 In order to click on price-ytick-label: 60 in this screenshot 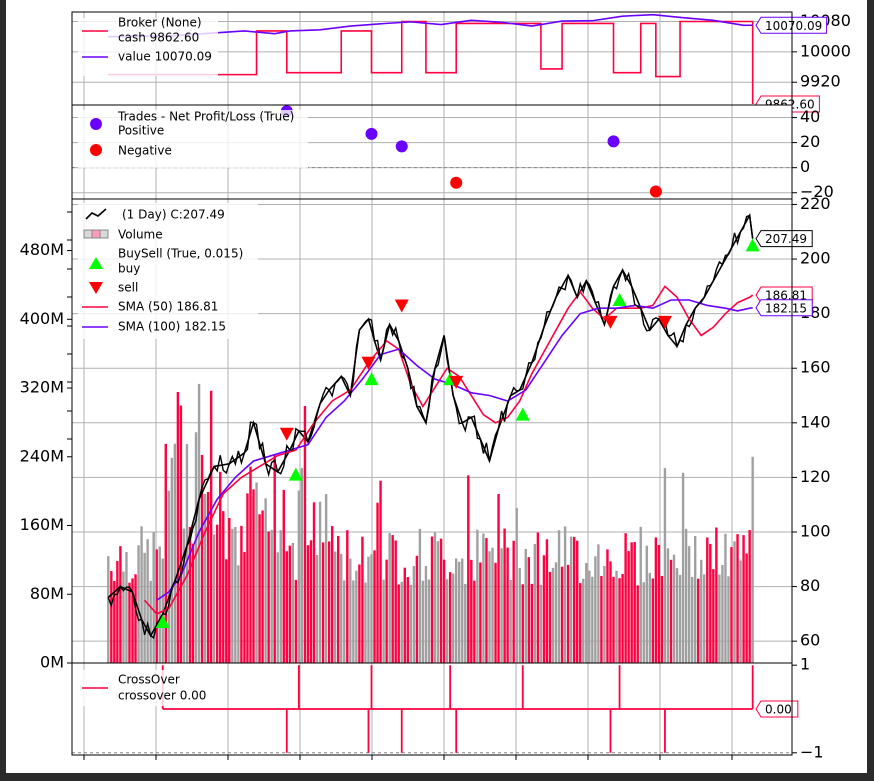, I will do `click(810, 640)`.